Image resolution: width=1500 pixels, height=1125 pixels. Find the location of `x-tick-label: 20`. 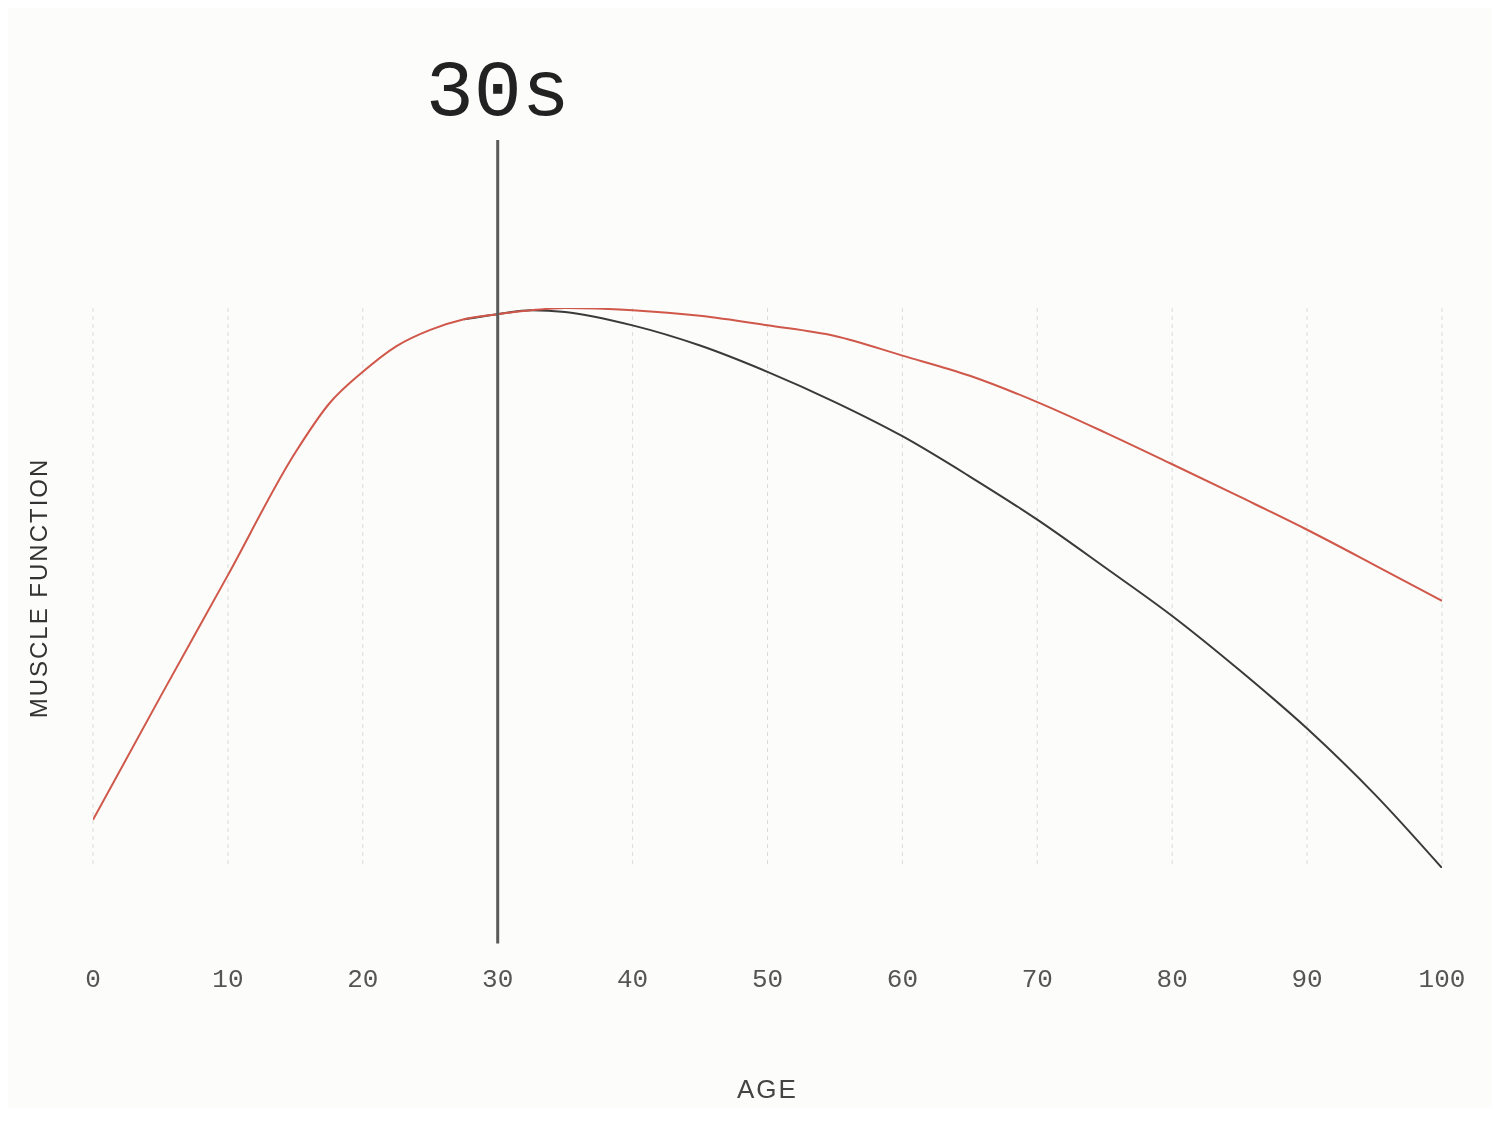

x-tick-label: 20 is located at coordinates (363, 980).